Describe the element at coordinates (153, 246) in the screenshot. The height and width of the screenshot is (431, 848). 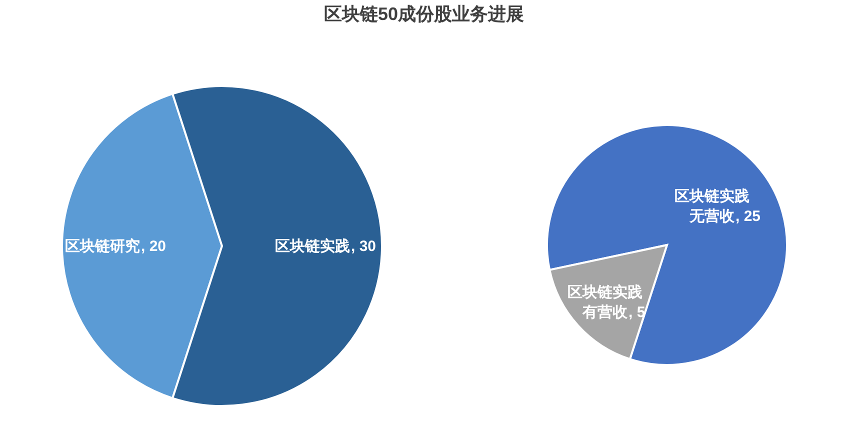
I see `data-label: , 20` at that location.